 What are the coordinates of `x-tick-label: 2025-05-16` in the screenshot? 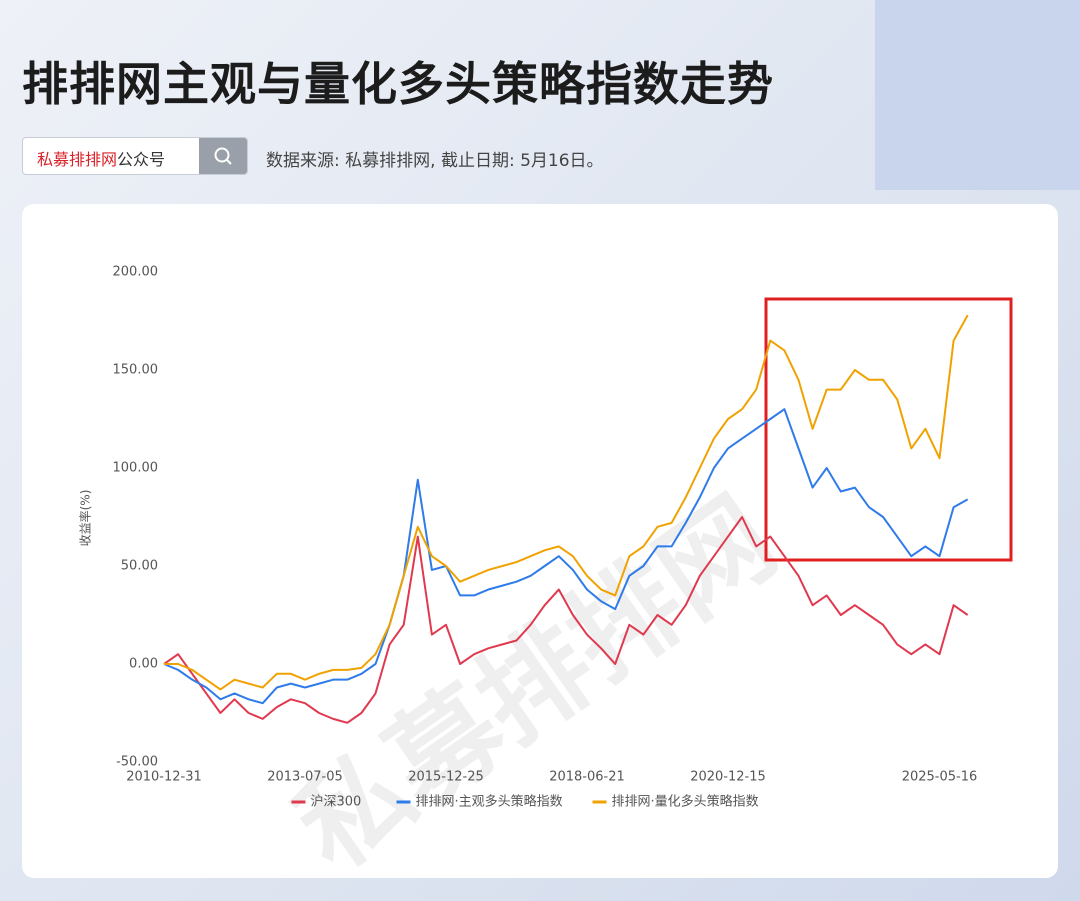 It's located at (940, 777).